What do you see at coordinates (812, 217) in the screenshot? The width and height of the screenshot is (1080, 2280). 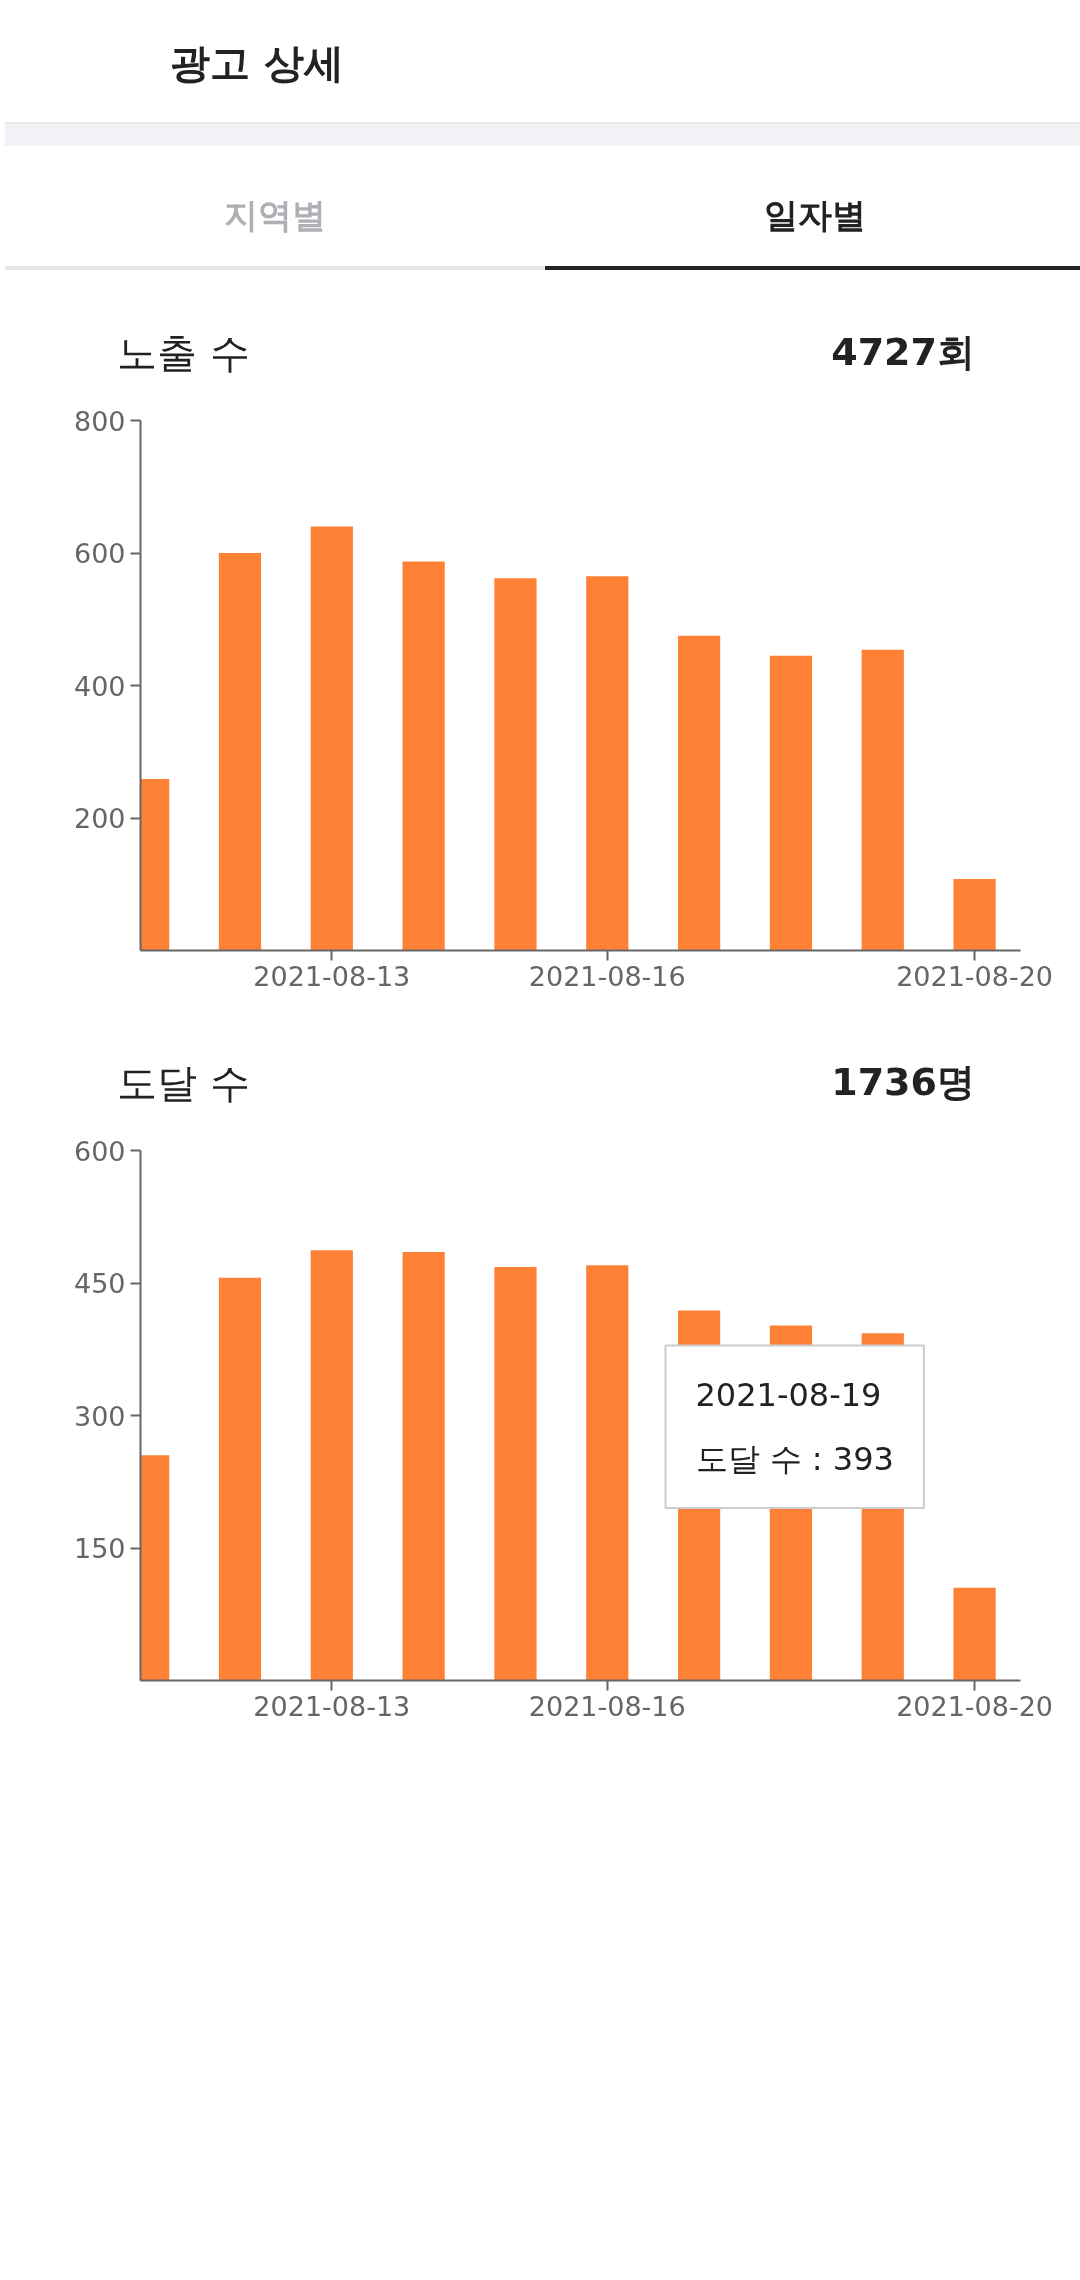 I see `text: 일자별` at bounding box center [812, 217].